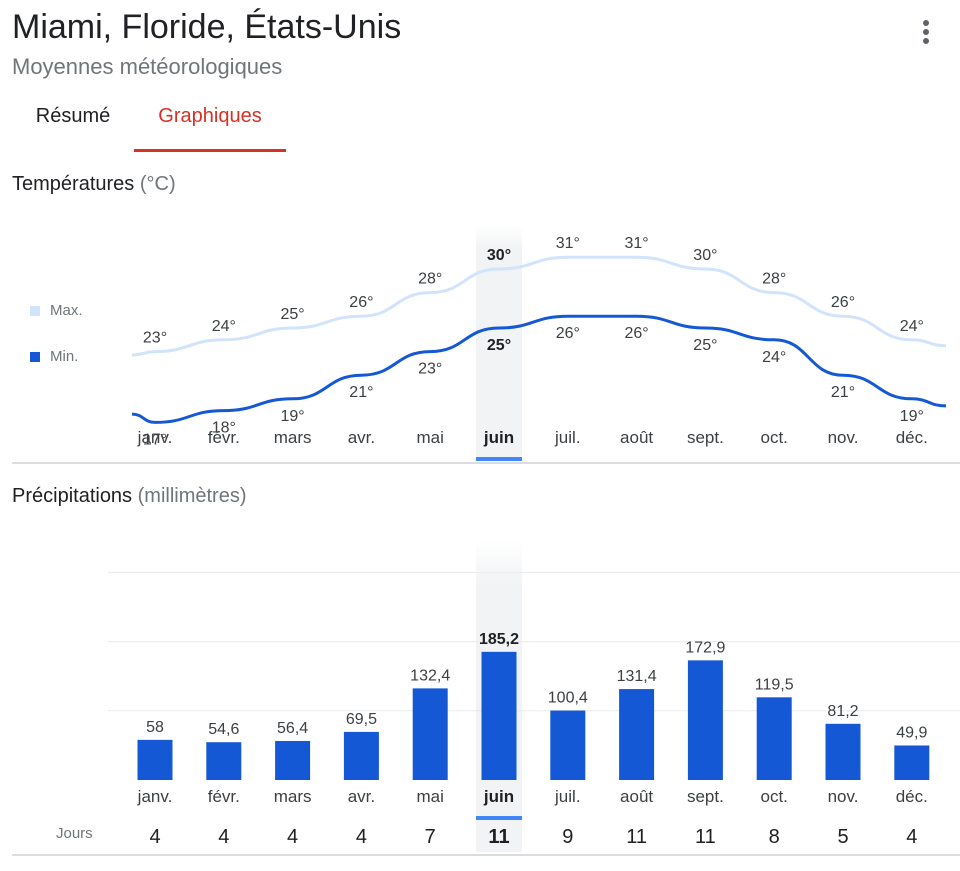  Describe the element at coordinates (926, 32) in the screenshot. I see `more-options-button` at that location.